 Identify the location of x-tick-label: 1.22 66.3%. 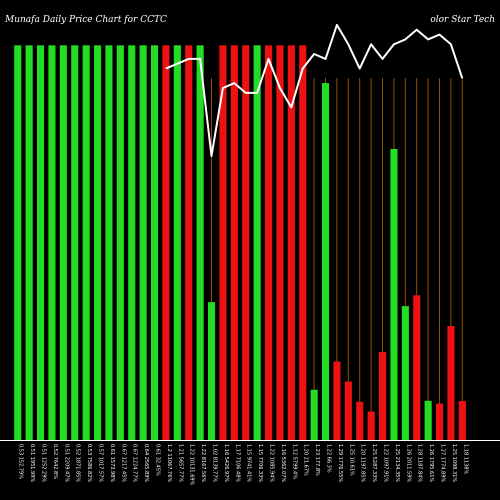
(329, 458).